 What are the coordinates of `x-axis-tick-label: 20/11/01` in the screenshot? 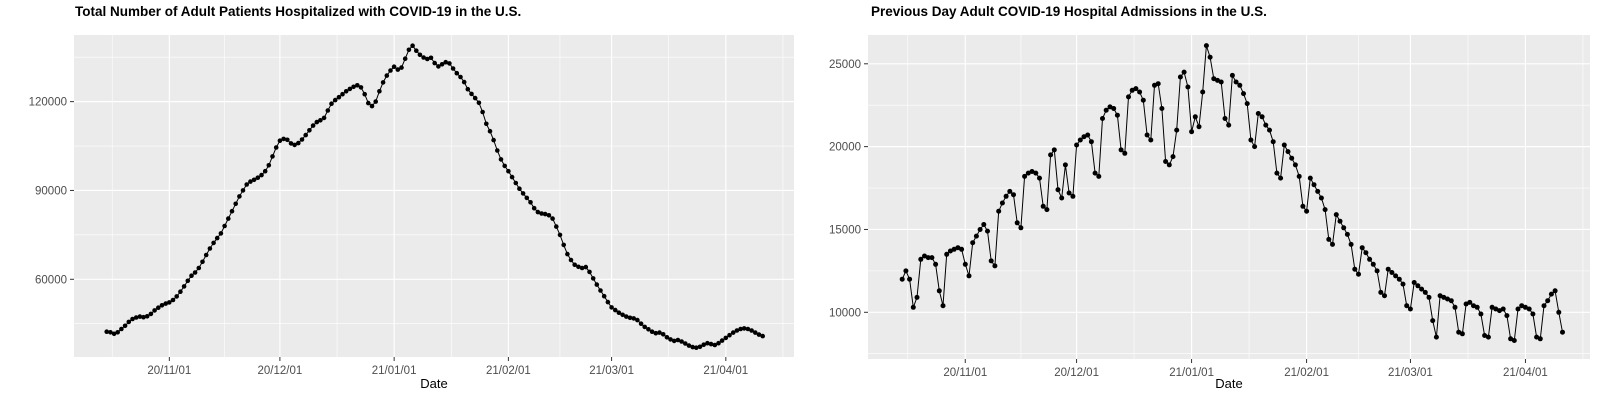 It's located at (965, 373).